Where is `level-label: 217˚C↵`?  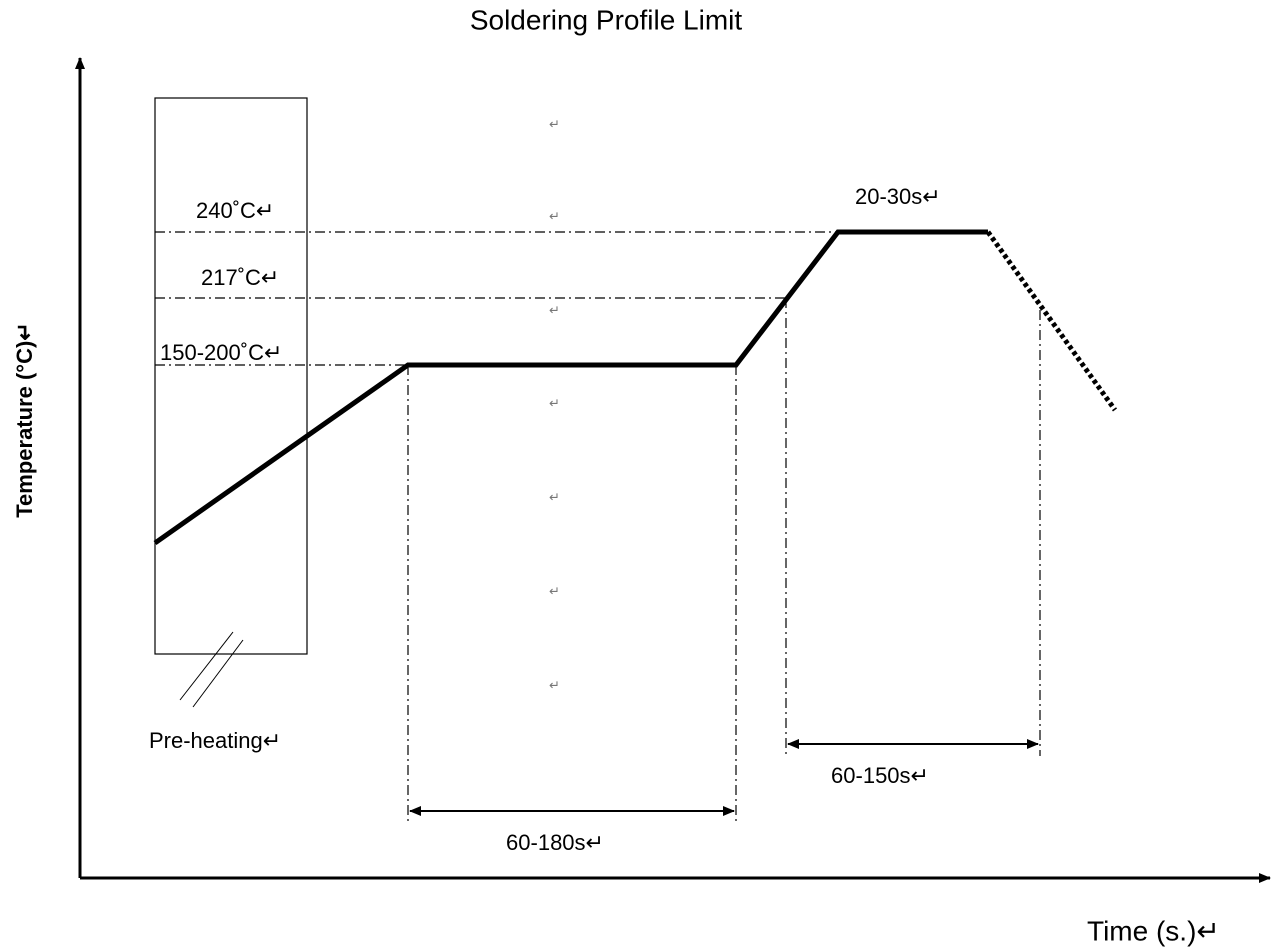
level-label: 217˚C↵ is located at coordinates (240, 277).